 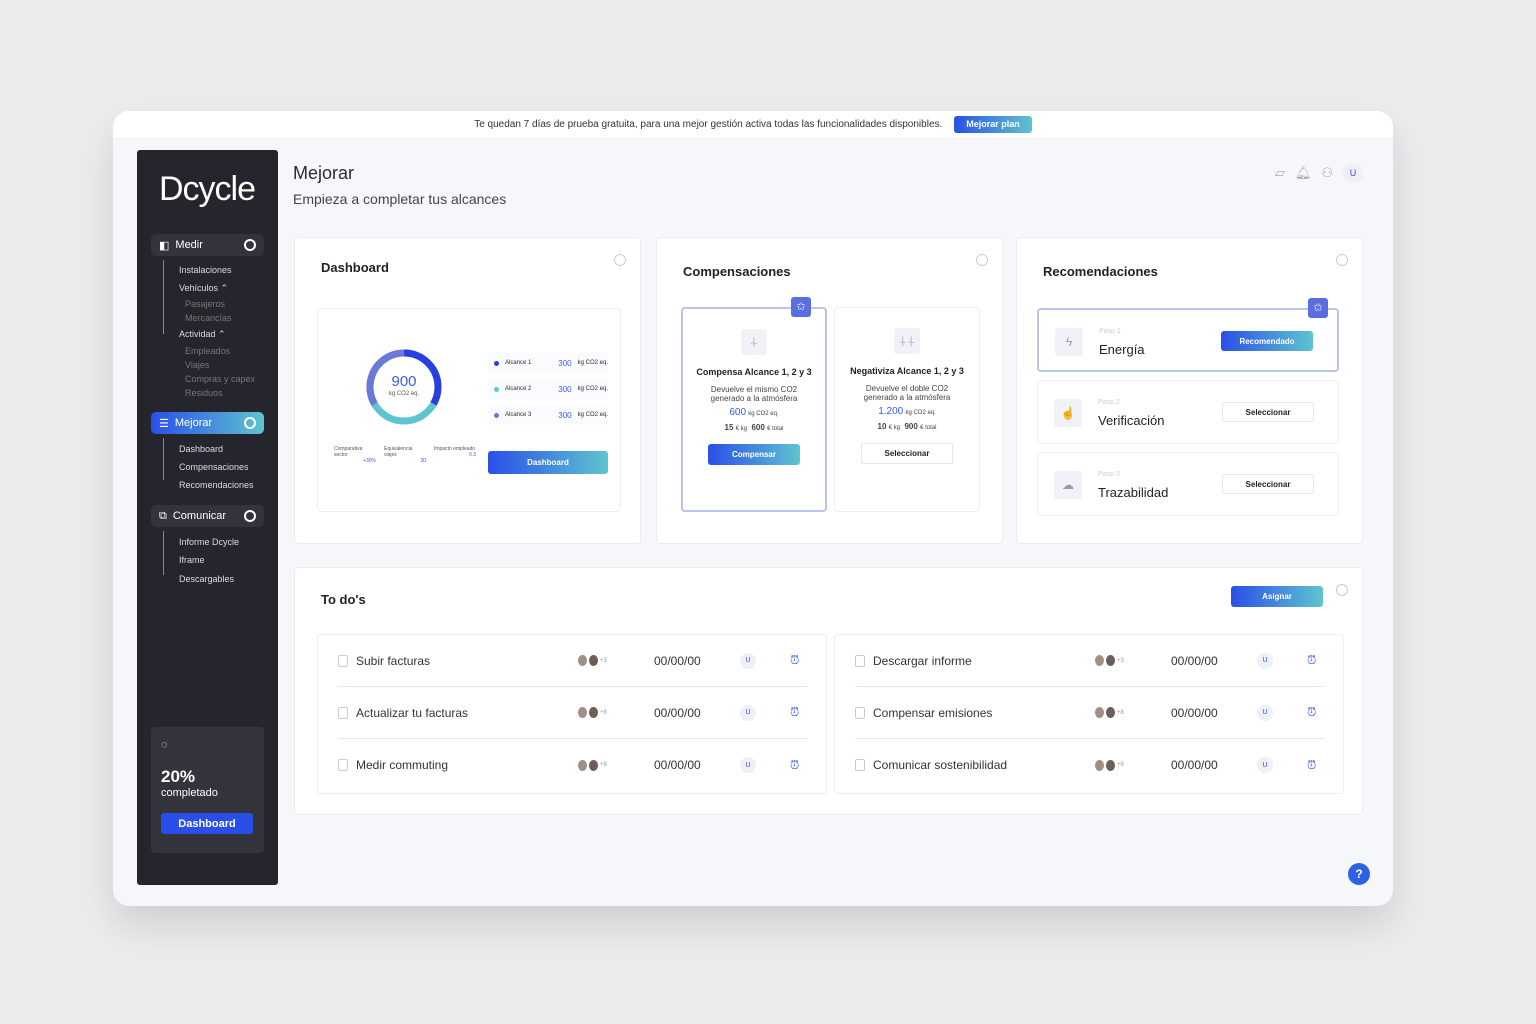 What do you see at coordinates (197, 365) in the screenshot?
I see `sidebar-item-viajes: Viajes` at bounding box center [197, 365].